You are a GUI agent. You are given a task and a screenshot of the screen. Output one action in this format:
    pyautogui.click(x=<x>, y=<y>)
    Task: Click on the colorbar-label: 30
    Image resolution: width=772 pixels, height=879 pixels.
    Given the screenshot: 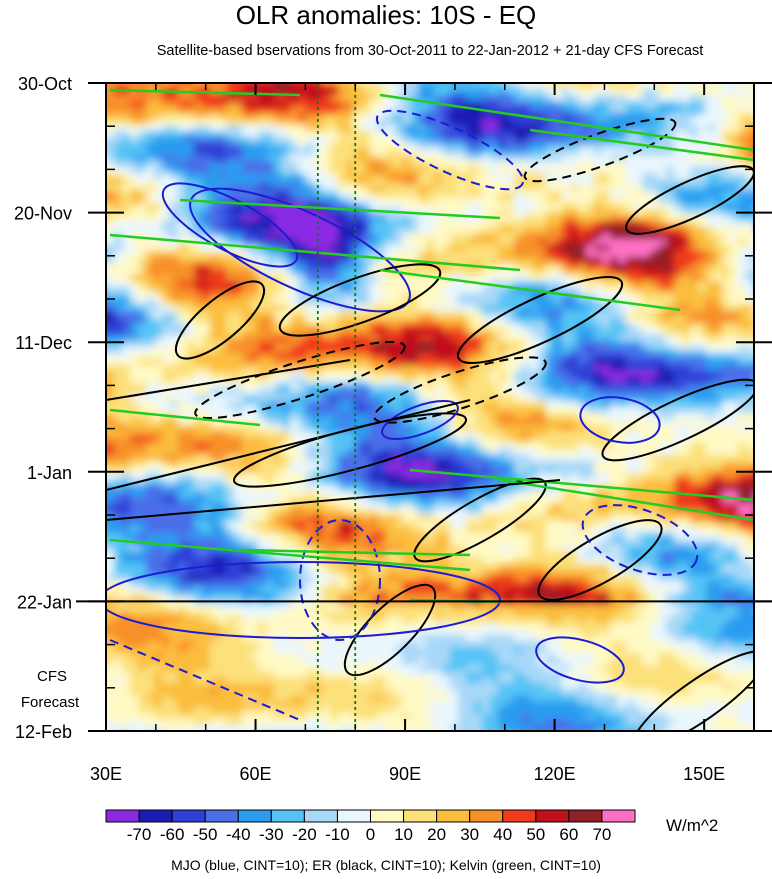 What is the action you would take?
    pyautogui.click(x=469, y=834)
    